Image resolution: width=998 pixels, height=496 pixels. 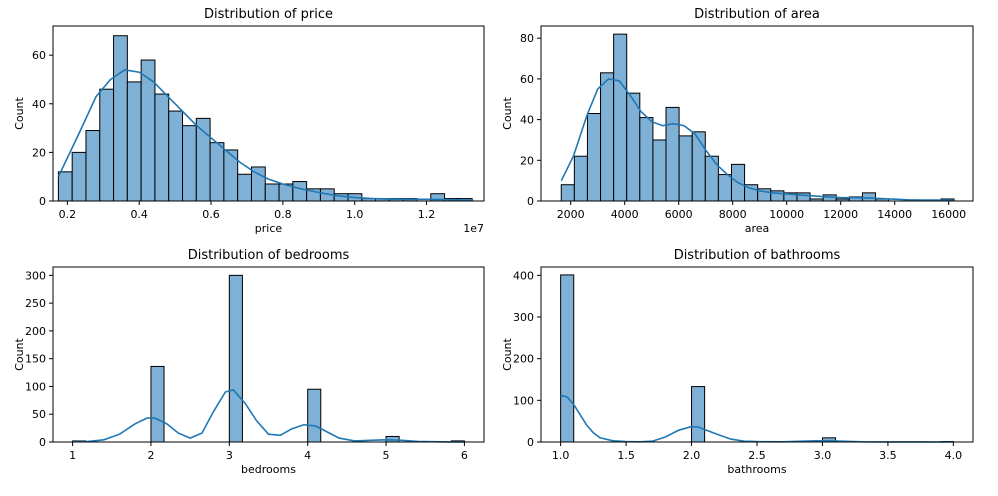 I want to click on x-tick-label: 2, so click(x=150, y=455).